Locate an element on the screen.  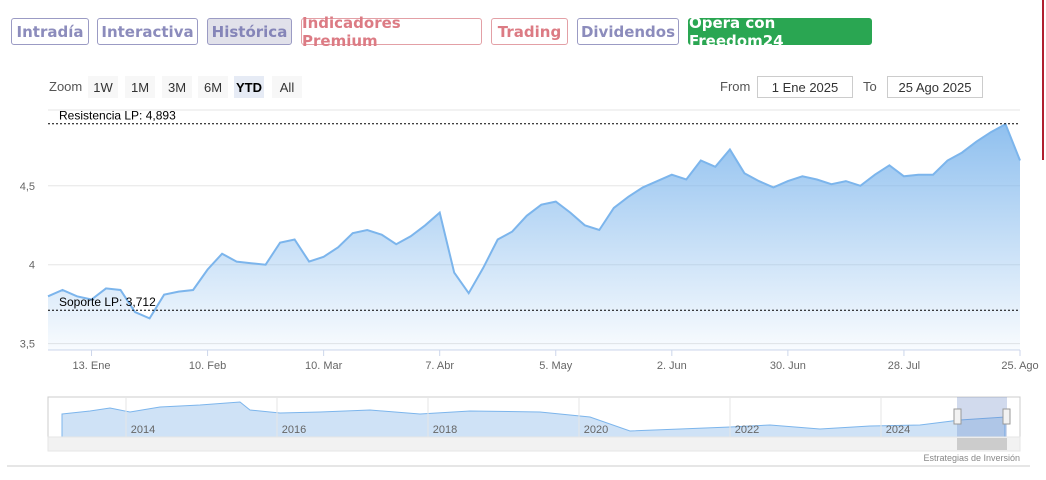
zoom-button: 3M is located at coordinates (177, 87).